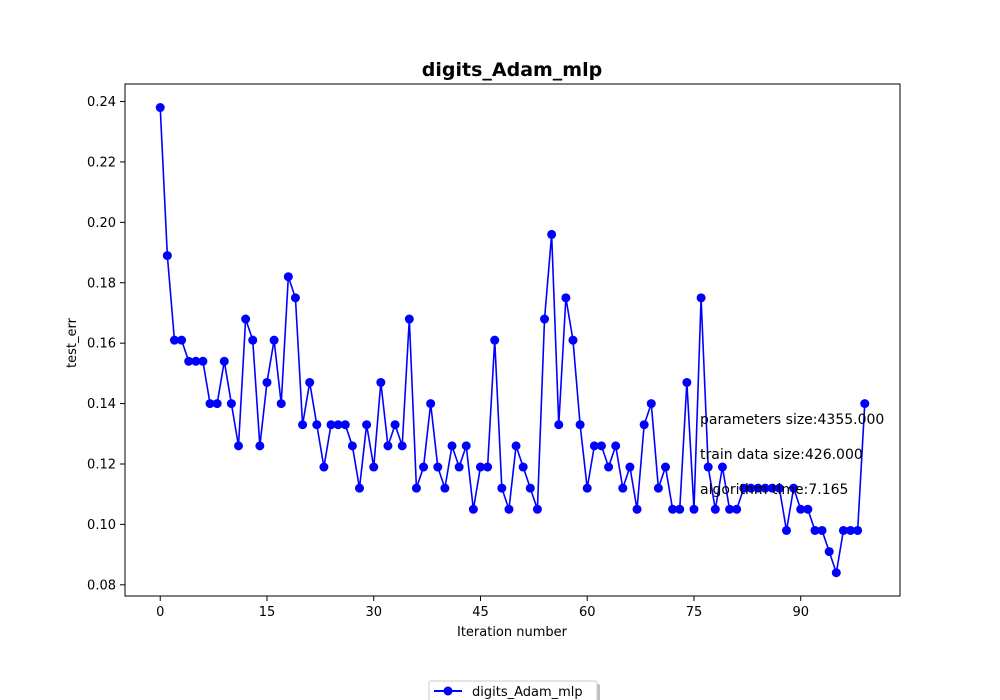 This screenshot has width=1000, height=700. Describe the element at coordinates (792, 420) in the screenshot. I see `annotation-parameters-size: parameters size:4355.000` at that location.